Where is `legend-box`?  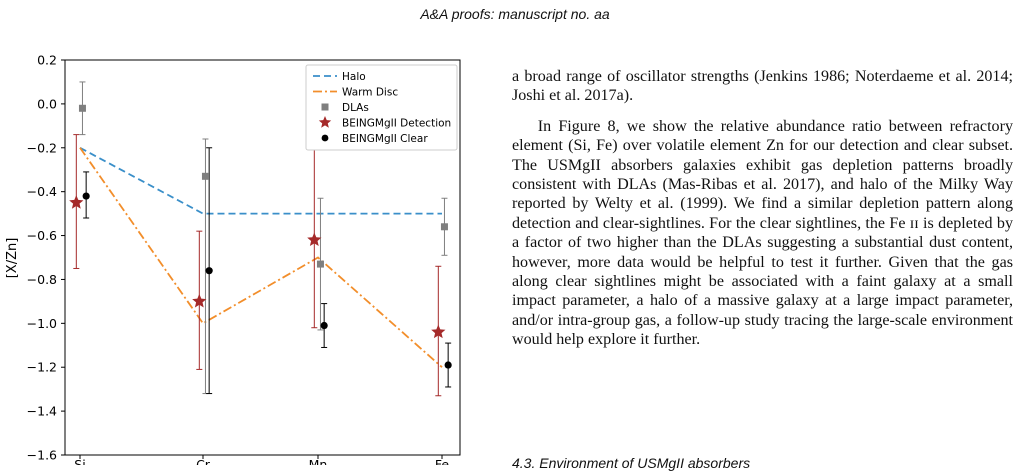
legend-box is located at coordinates (381, 107).